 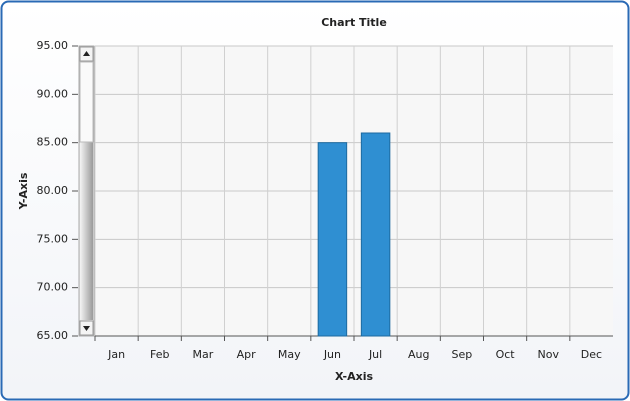 I want to click on y-tick-label: 65.00, so click(x=53, y=335).